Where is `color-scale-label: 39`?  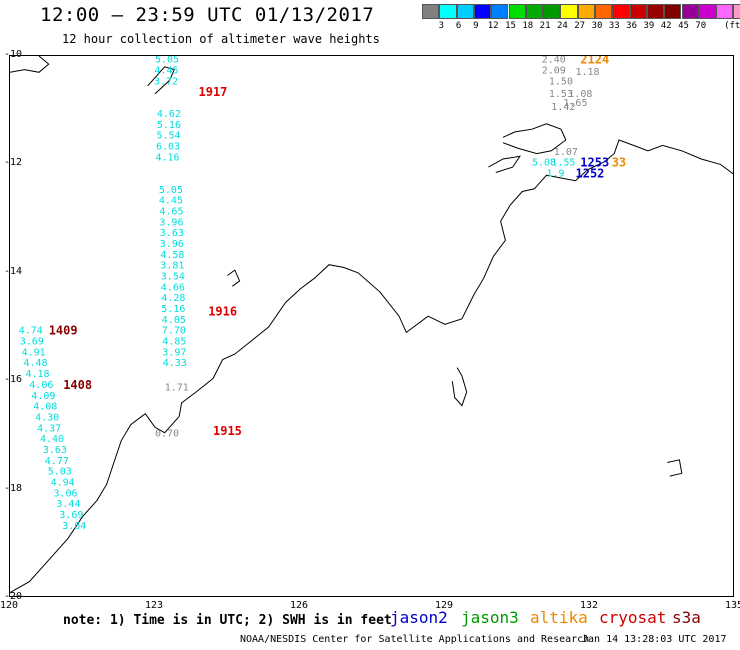
color-scale-label: 39 is located at coordinates (649, 26).